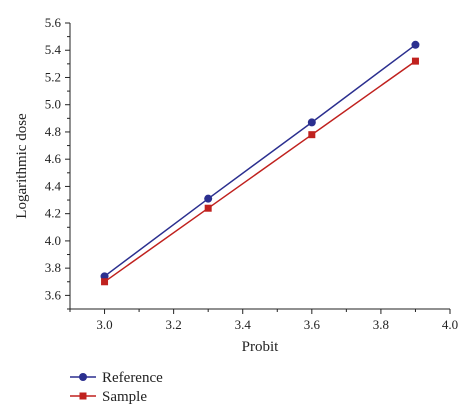  Describe the element at coordinates (83, 377) in the screenshot. I see `legend-marker-reference` at that location.